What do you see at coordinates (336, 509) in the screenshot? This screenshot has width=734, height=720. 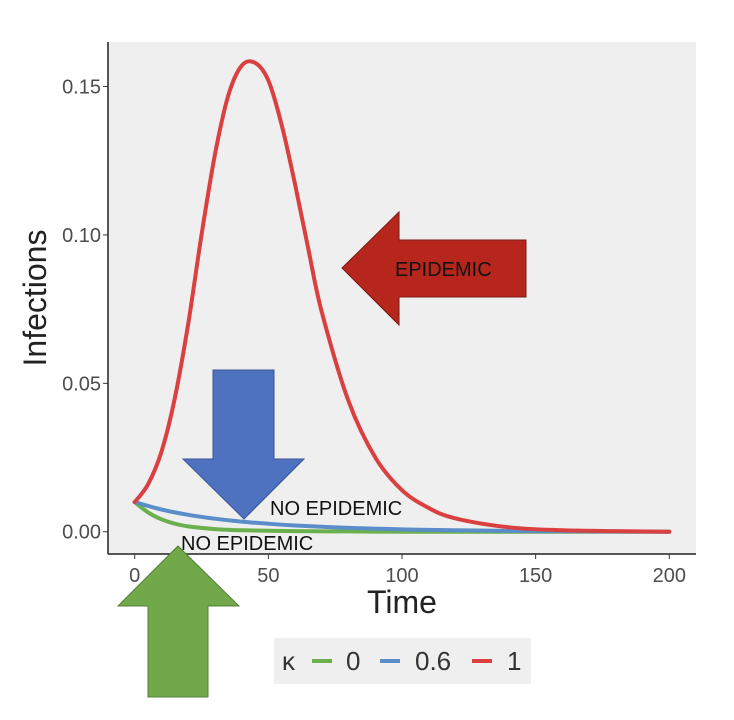 I see `no-epidemic-label-blue: NO EPIDEMIC` at bounding box center [336, 509].